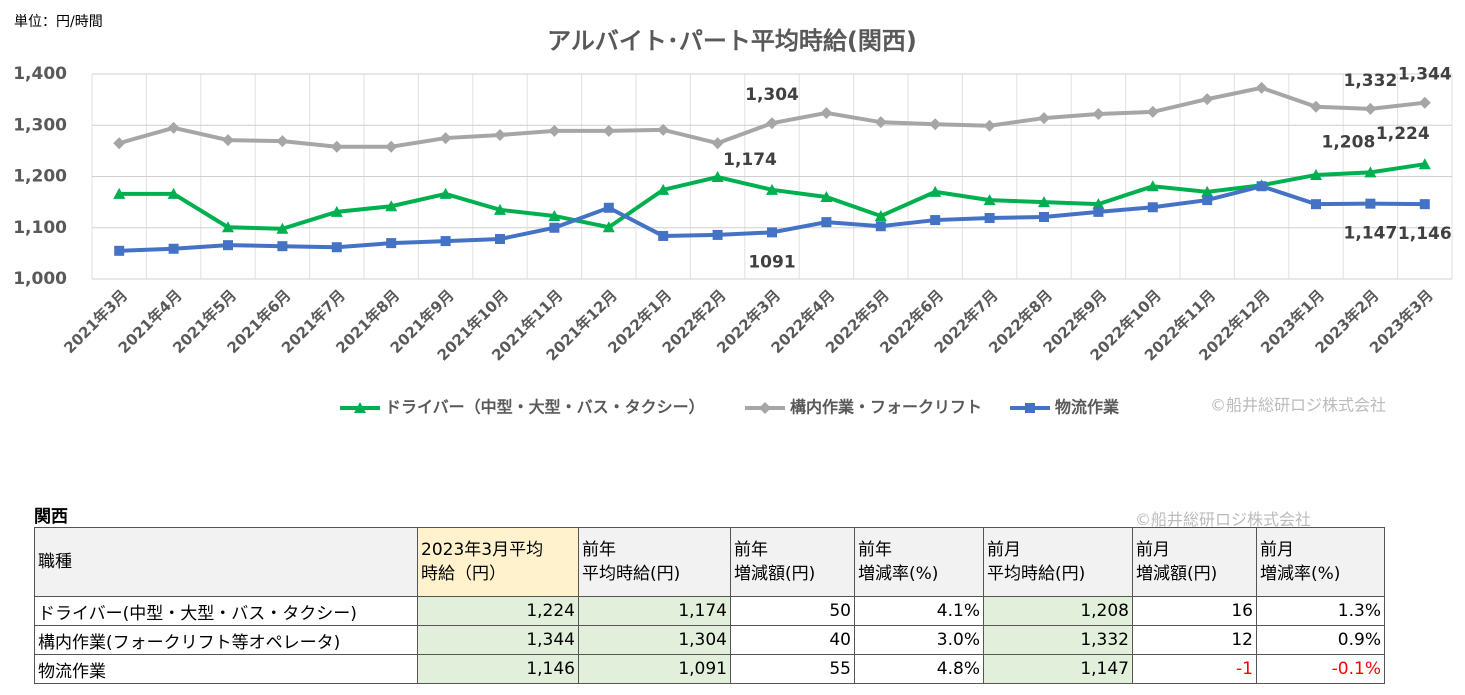 The height and width of the screenshot is (695, 1465). Describe the element at coordinates (1194, 611) in the screenshot. I see `table-cell: 16` at that location.